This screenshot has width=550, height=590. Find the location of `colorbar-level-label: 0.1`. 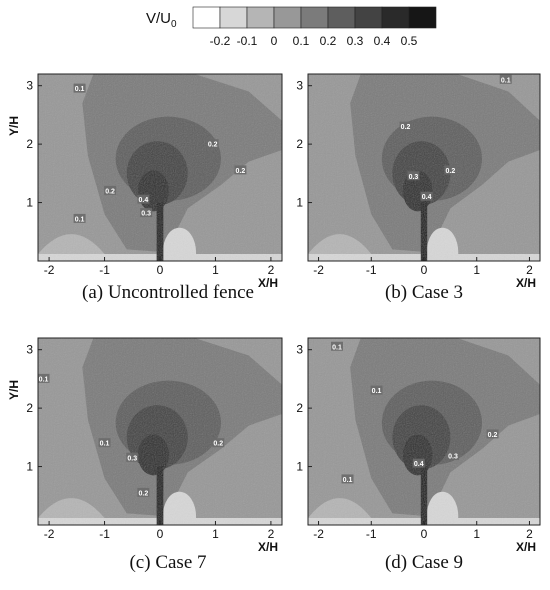

colorbar-level-label: 0.1 is located at coordinates (301, 41).